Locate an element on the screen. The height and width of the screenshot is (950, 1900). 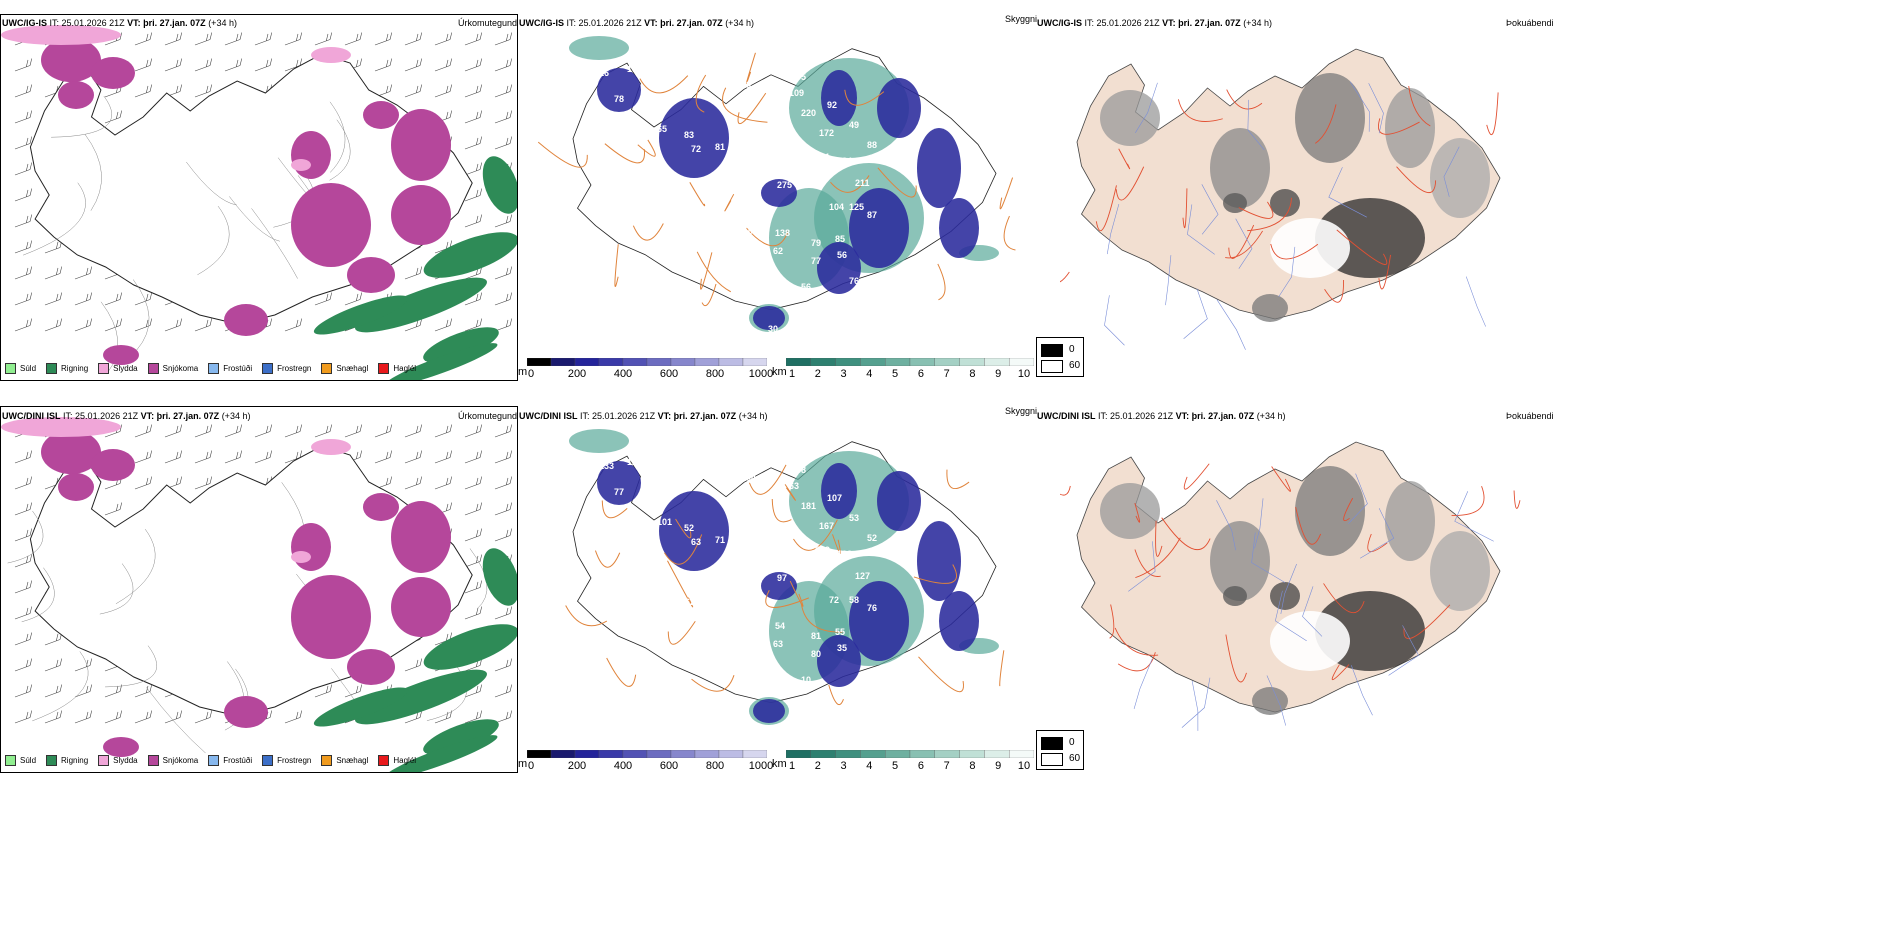
cloudbase-value: 30 is located at coordinates (773, 329).